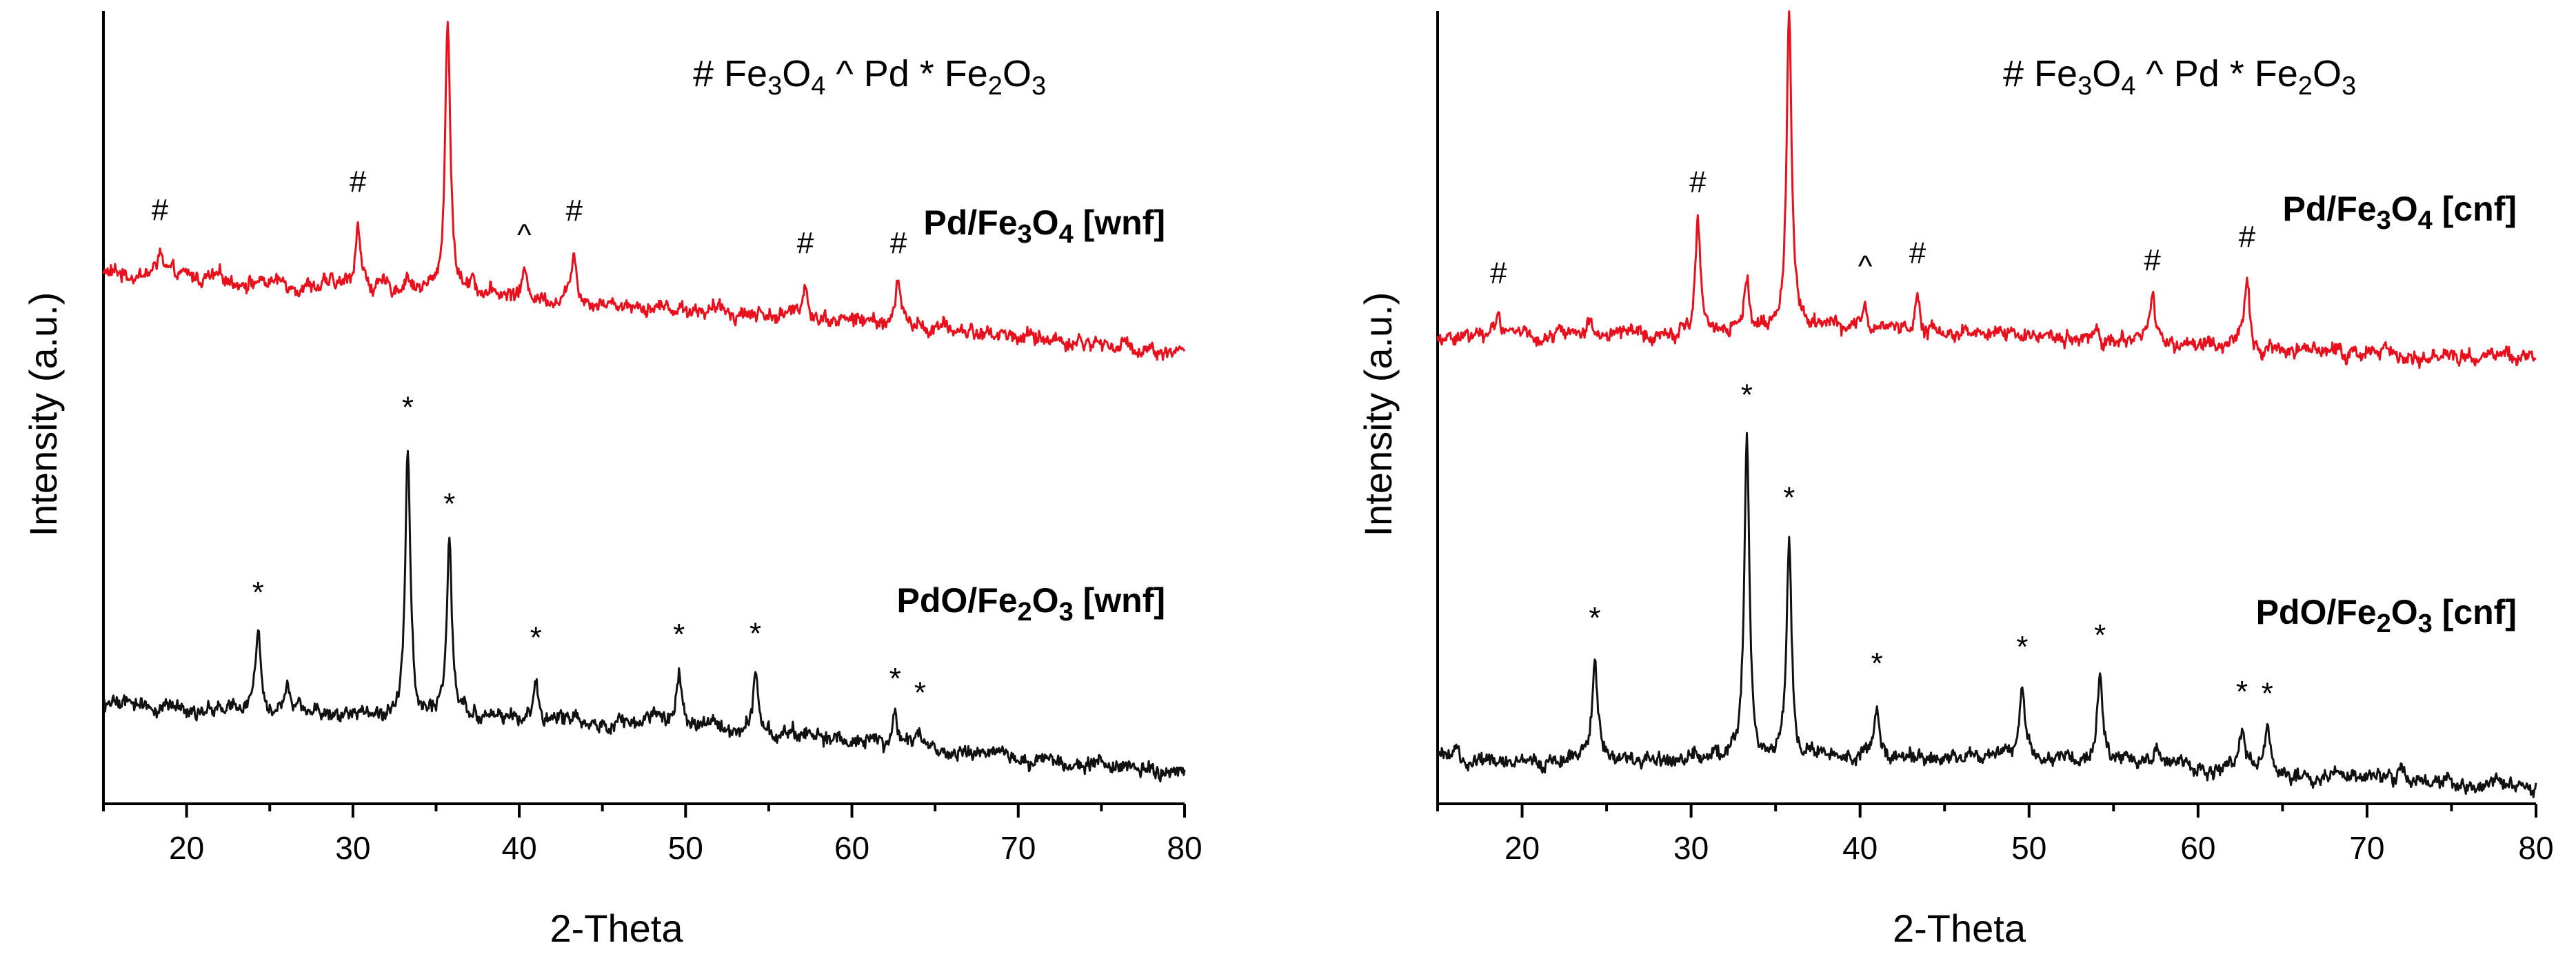 The height and width of the screenshot is (972, 2576). Describe the element at coordinates (2399, 212) in the screenshot. I see `sample-label: Pd/Fe3O4 [cnf]` at that location.